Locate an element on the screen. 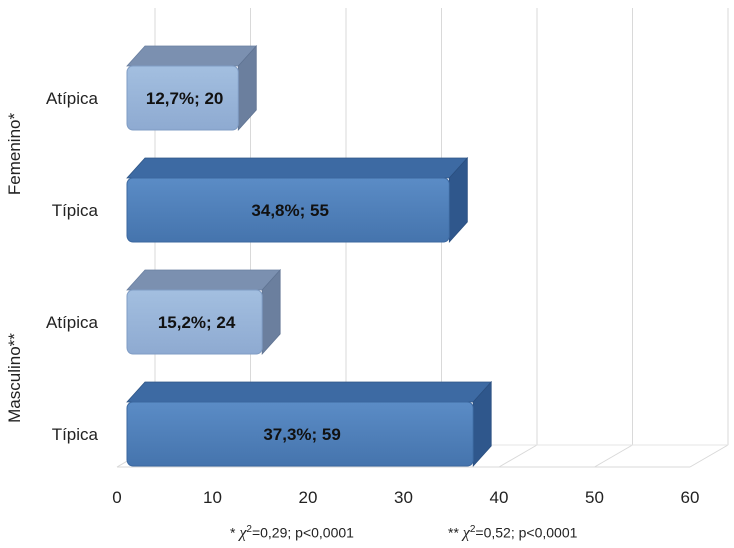 The height and width of the screenshot is (548, 734). x-tick-label: 40 is located at coordinates (499, 497).